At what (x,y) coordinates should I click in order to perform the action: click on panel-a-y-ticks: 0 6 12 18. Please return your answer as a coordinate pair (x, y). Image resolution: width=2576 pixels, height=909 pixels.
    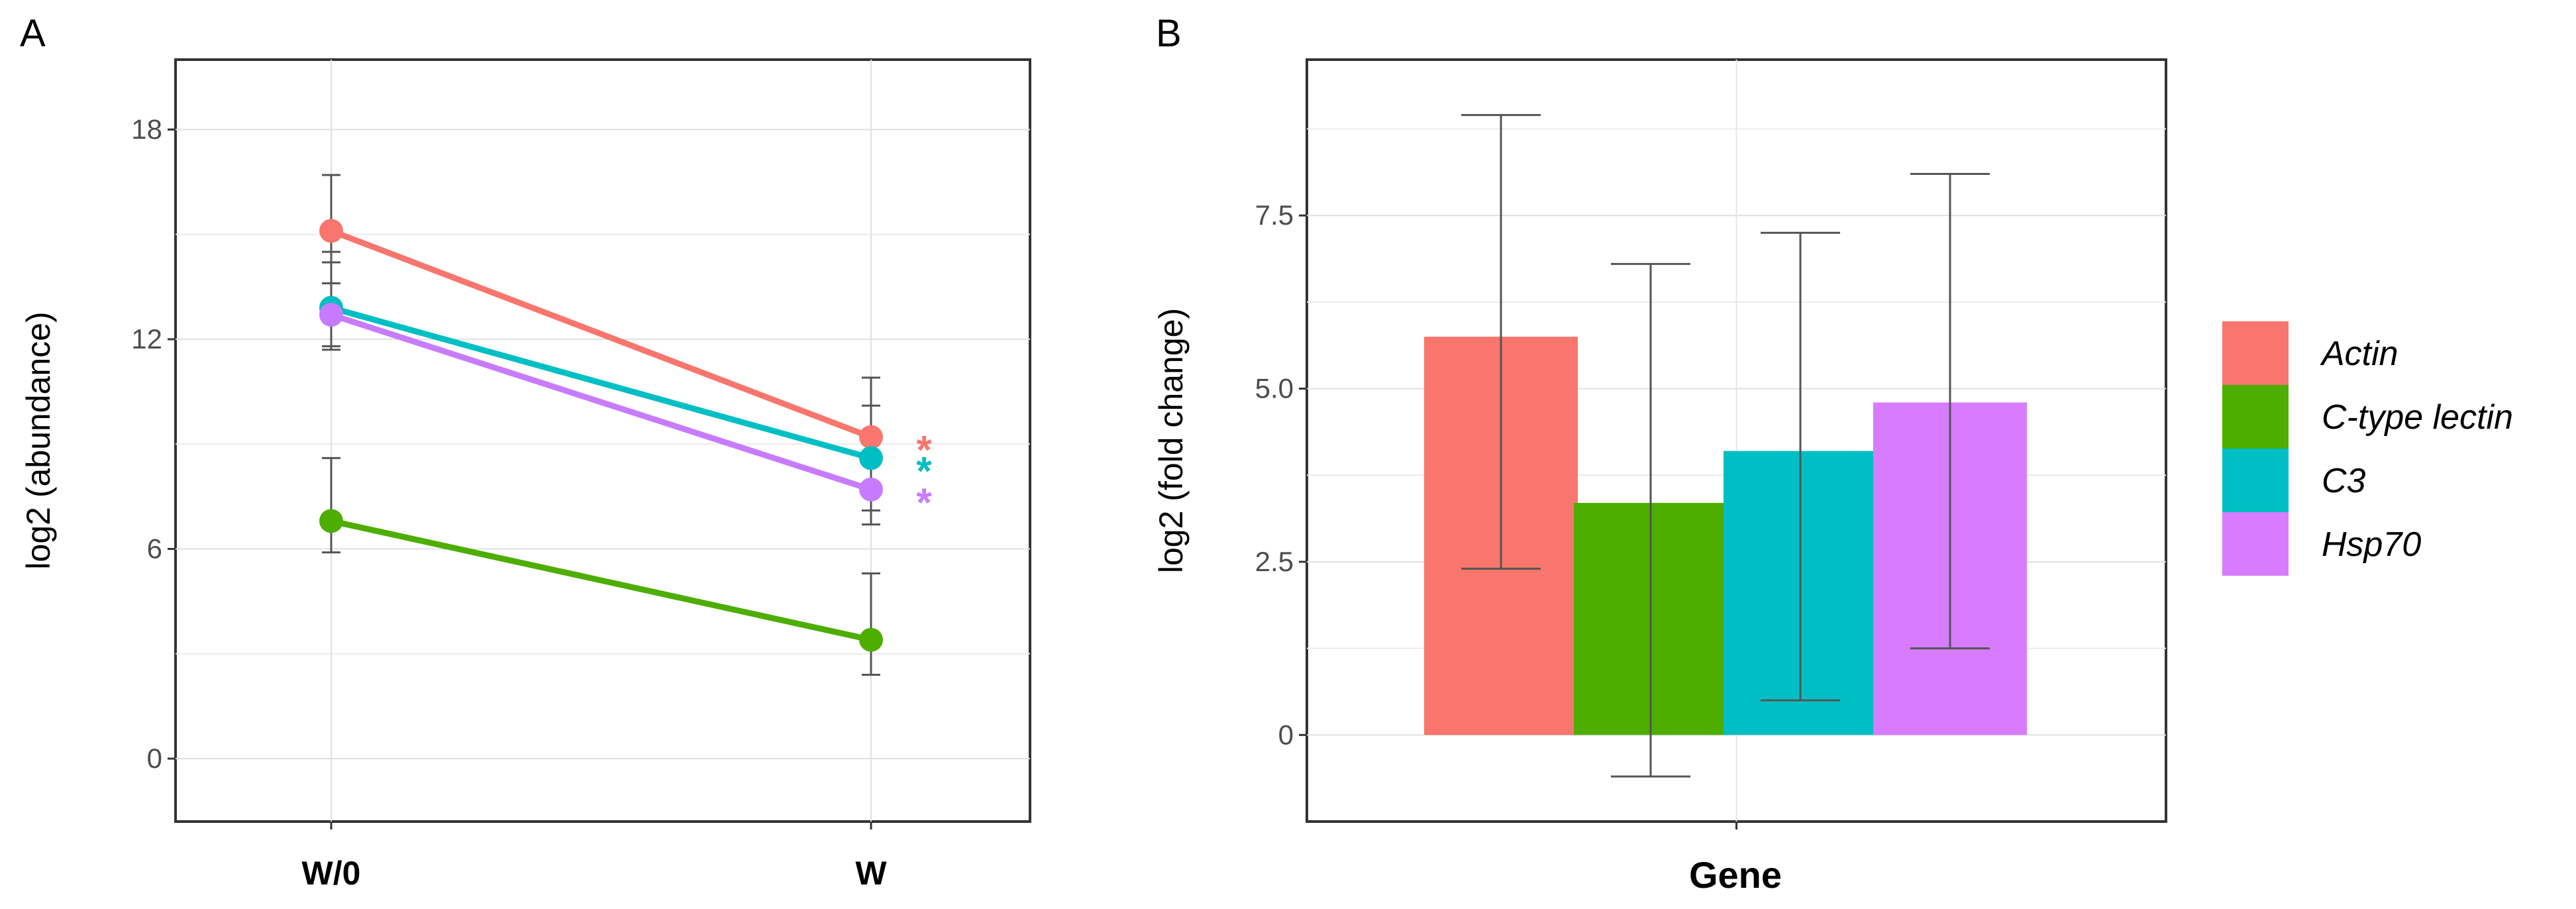
    Looking at the image, I should click on (153, 444).